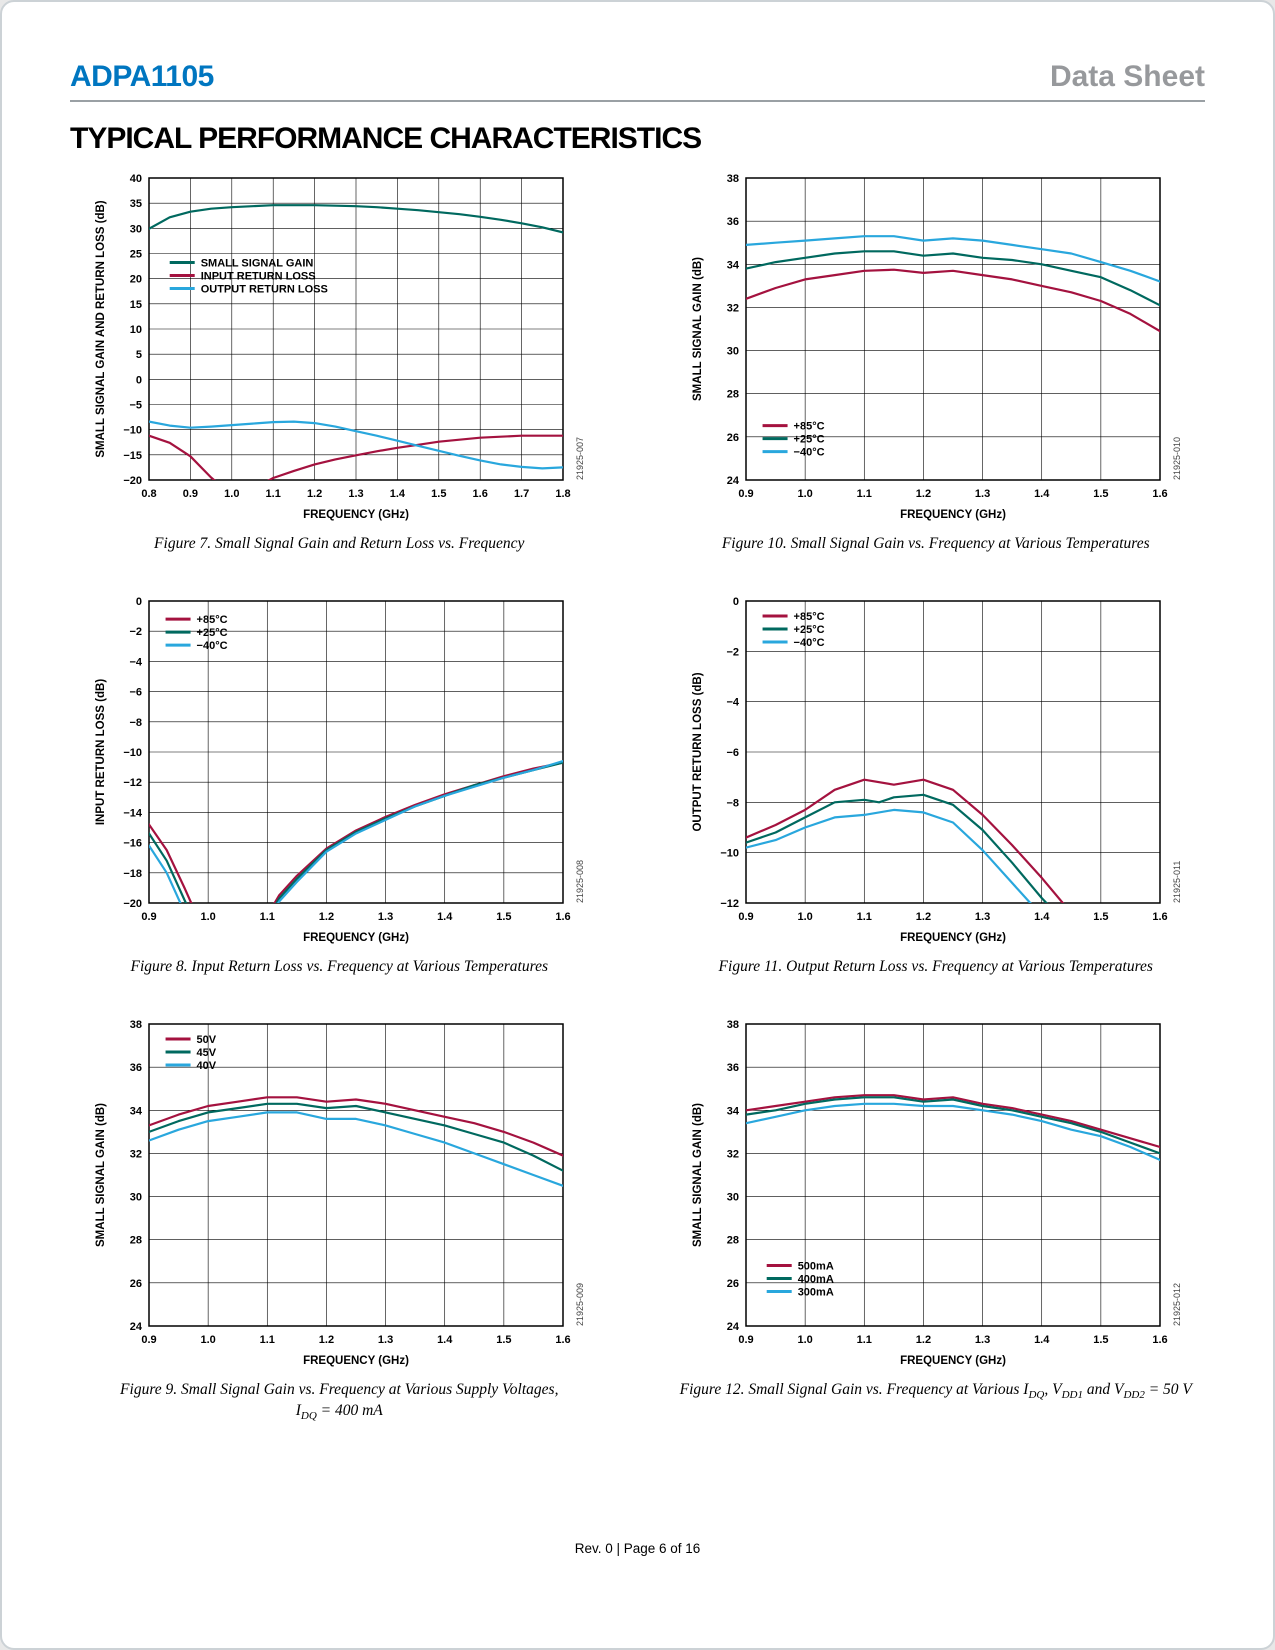 This screenshot has height=1650, width=1275. What do you see at coordinates (257, 264) in the screenshot?
I see `legend-label: SMALL SIGNAL GAIN` at bounding box center [257, 264].